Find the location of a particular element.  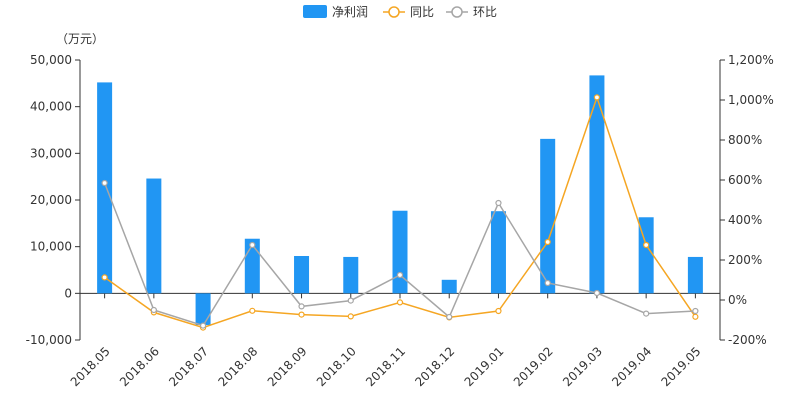

right-tick-label: 1,000% is located at coordinates (751, 100).